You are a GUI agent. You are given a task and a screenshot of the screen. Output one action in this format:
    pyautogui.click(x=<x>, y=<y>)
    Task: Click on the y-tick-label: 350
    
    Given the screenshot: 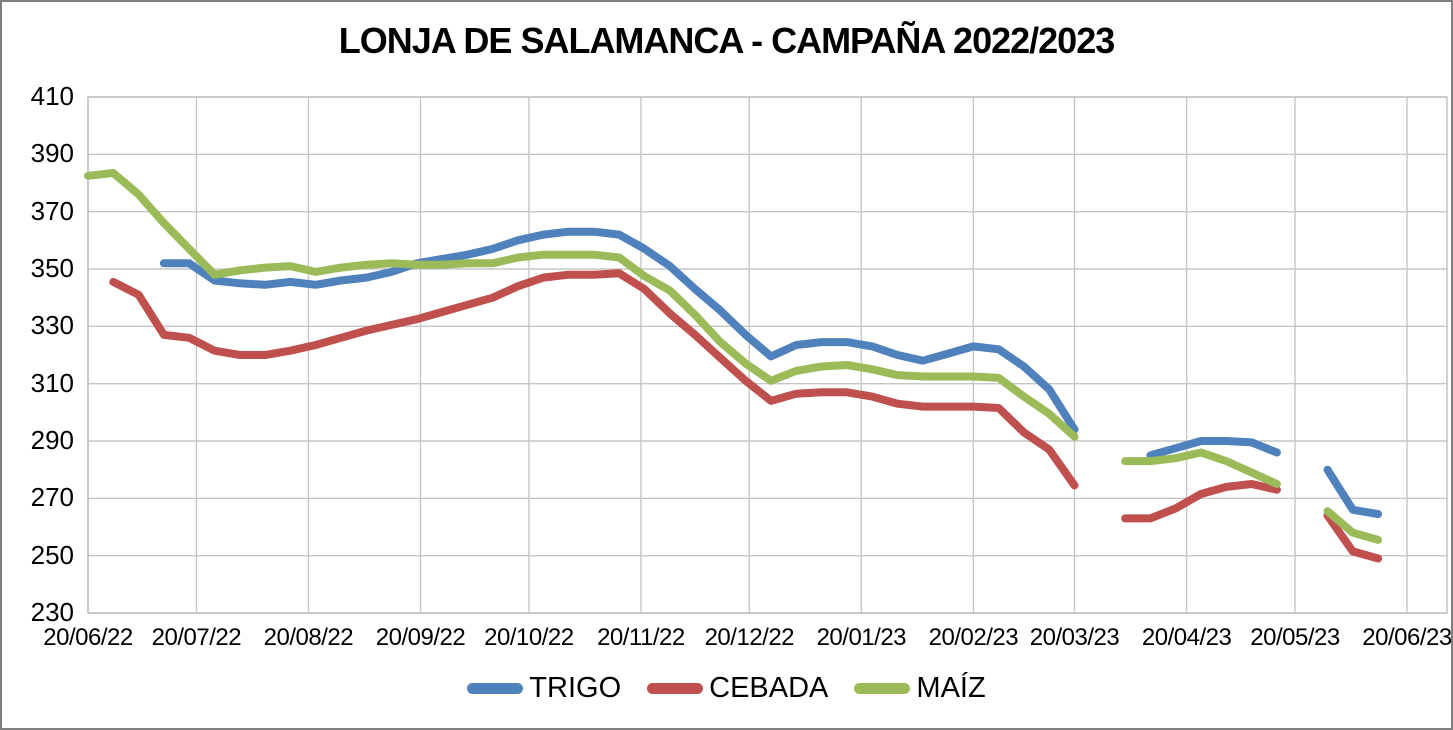 What is the action you would take?
    pyautogui.click(x=52, y=268)
    